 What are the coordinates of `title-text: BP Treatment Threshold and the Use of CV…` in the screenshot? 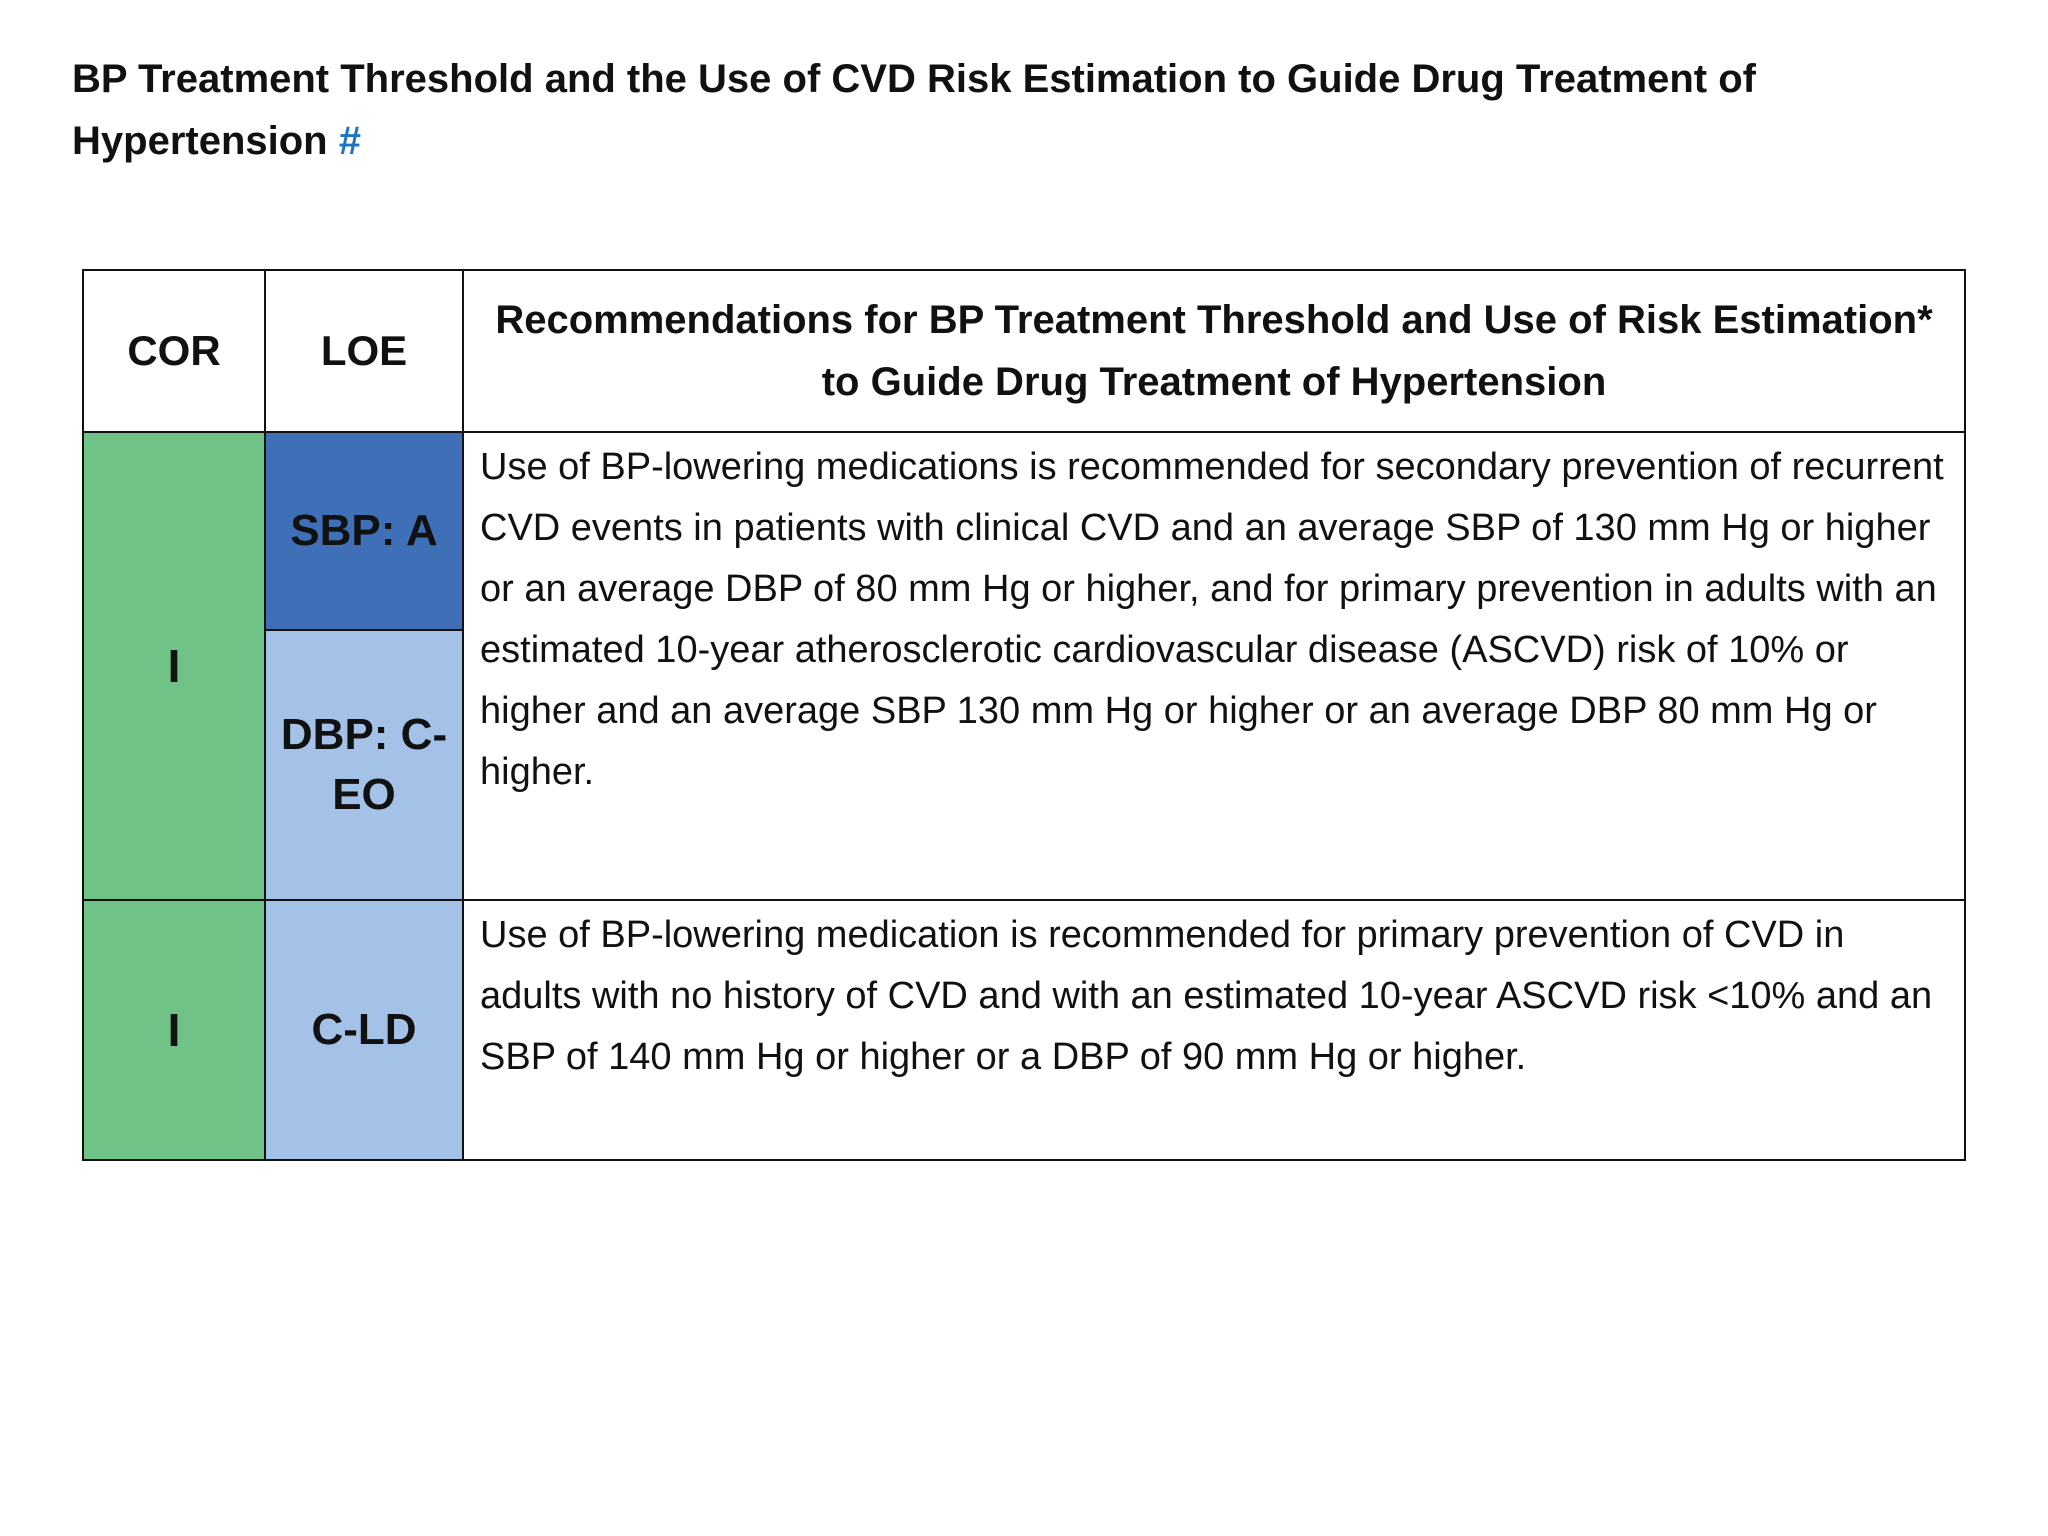 It's located at (914, 110).